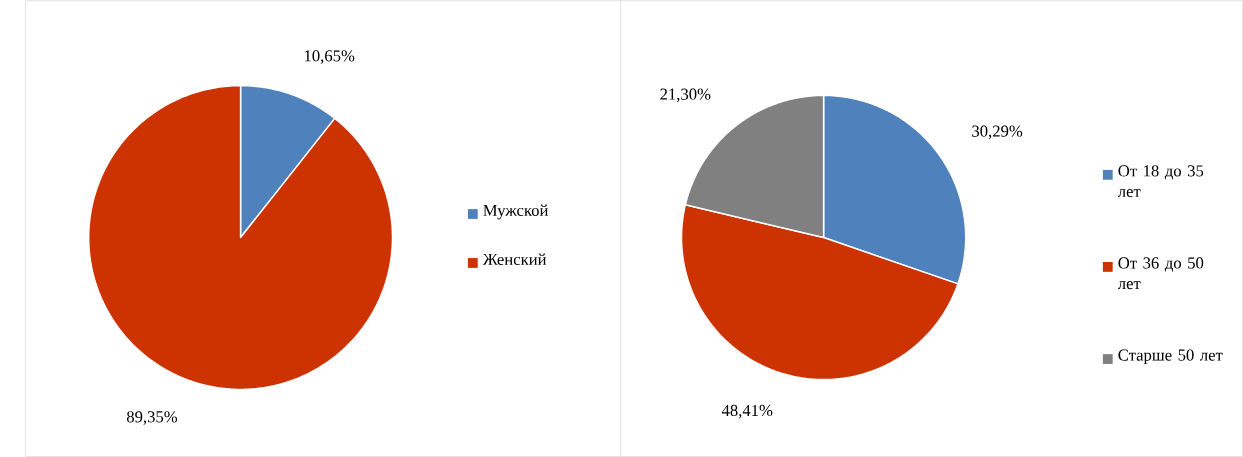 The height and width of the screenshot is (457, 1243). What do you see at coordinates (514, 259) in the screenshot?
I see `legend-label: Женский` at bounding box center [514, 259].